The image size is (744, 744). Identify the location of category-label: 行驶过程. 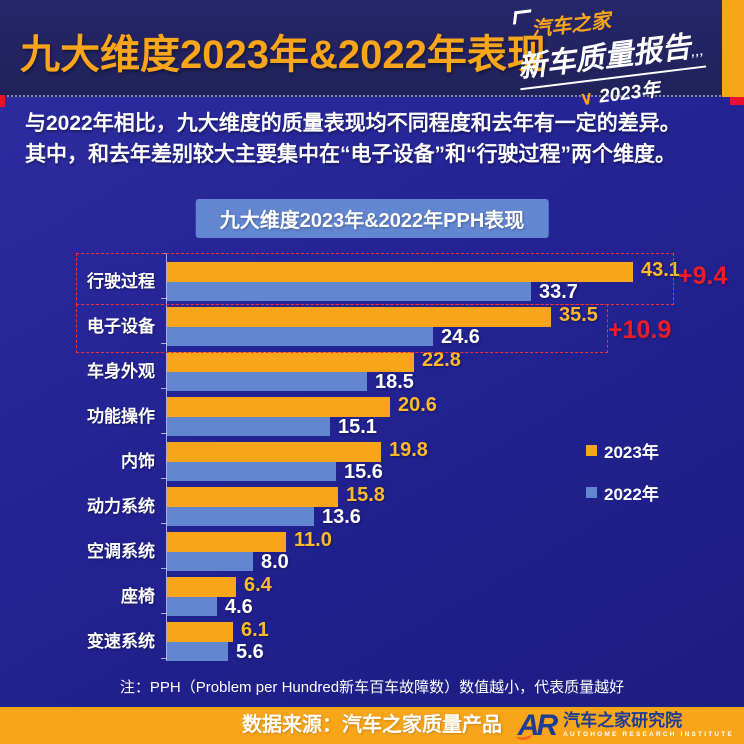
(121, 281).